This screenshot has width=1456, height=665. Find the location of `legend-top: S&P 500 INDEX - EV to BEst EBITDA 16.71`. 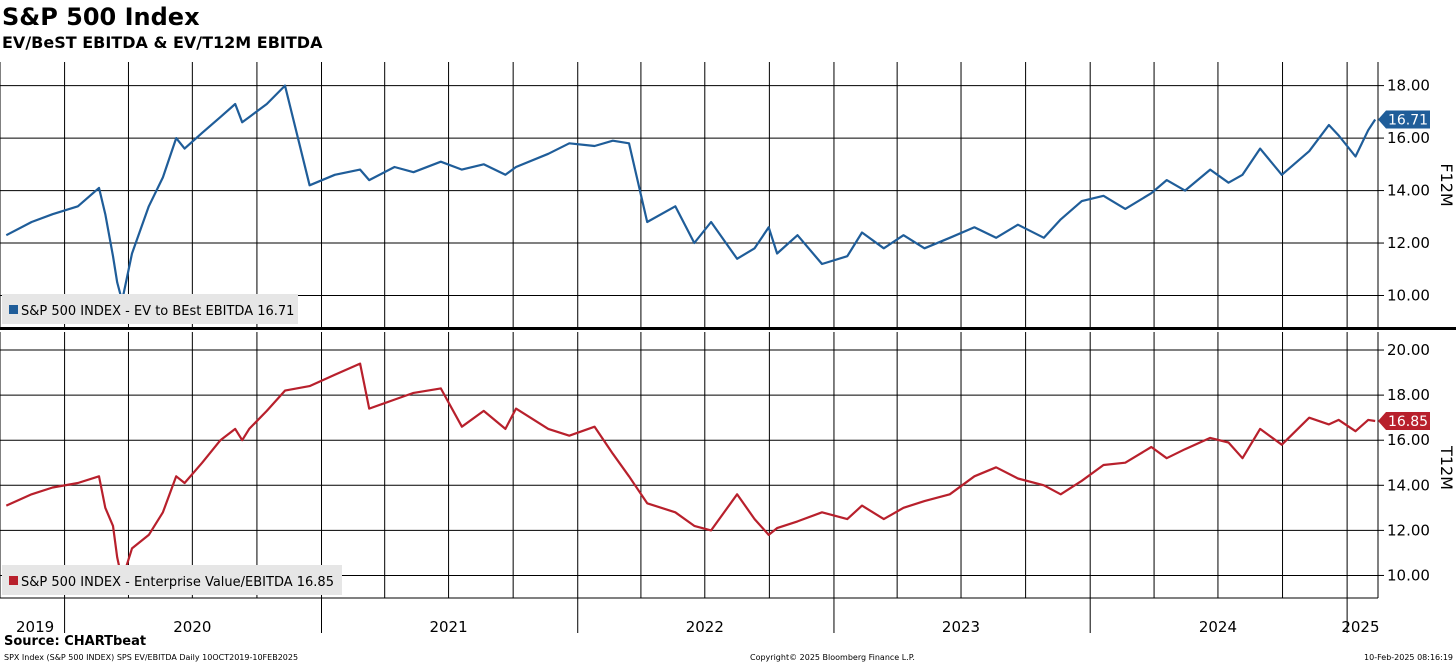

legend-top: S&P 500 INDEX - EV to BEst EBITDA 16.71 is located at coordinates (150, 309).